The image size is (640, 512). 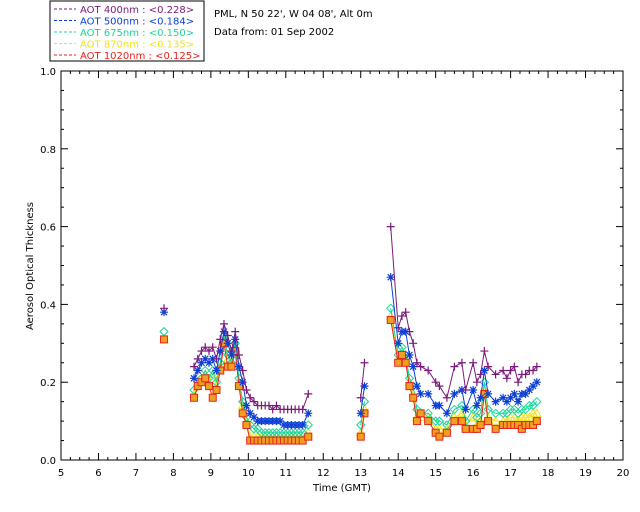 What do you see at coordinates (98, 473) in the screenshot?
I see `x-tick-label: 6` at bounding box center [98, 473].